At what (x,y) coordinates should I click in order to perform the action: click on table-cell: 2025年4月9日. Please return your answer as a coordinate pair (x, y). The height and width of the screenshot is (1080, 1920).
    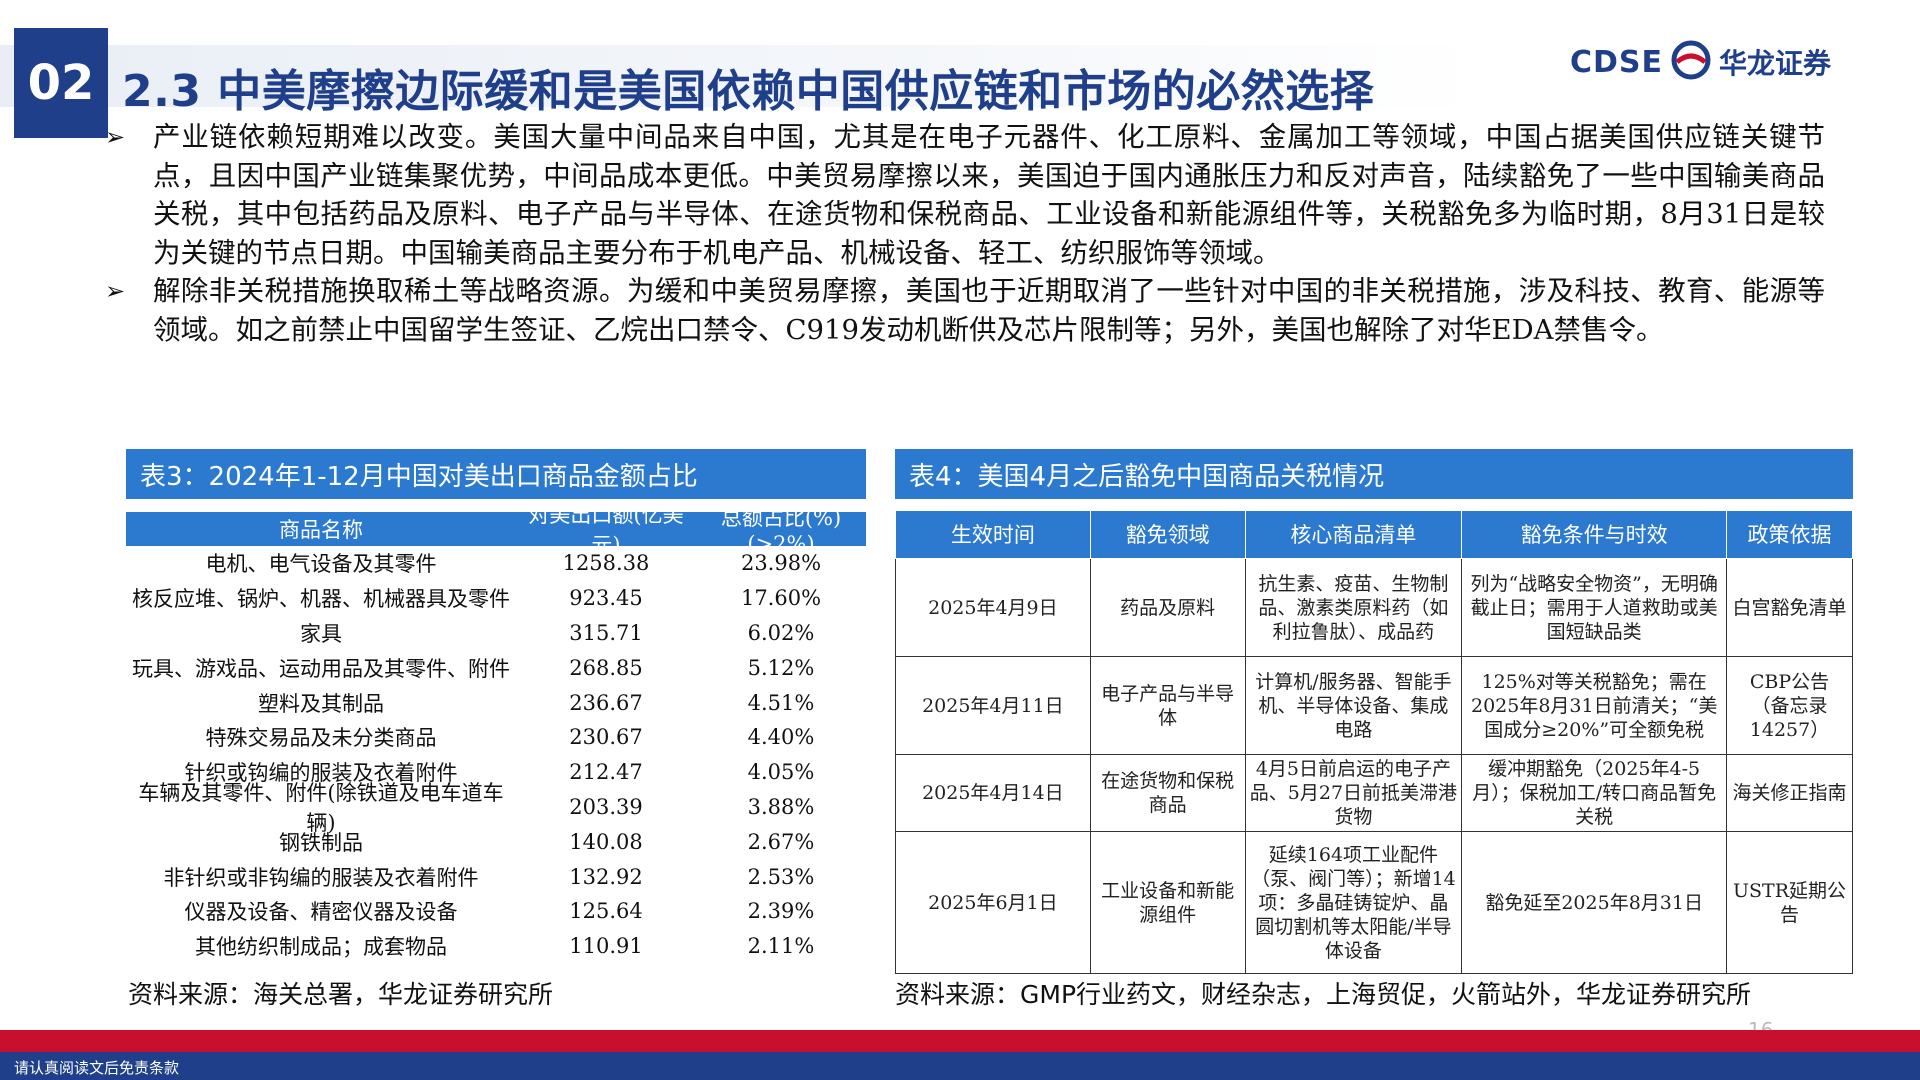
    Looking at the image, I should click on (993, 607).